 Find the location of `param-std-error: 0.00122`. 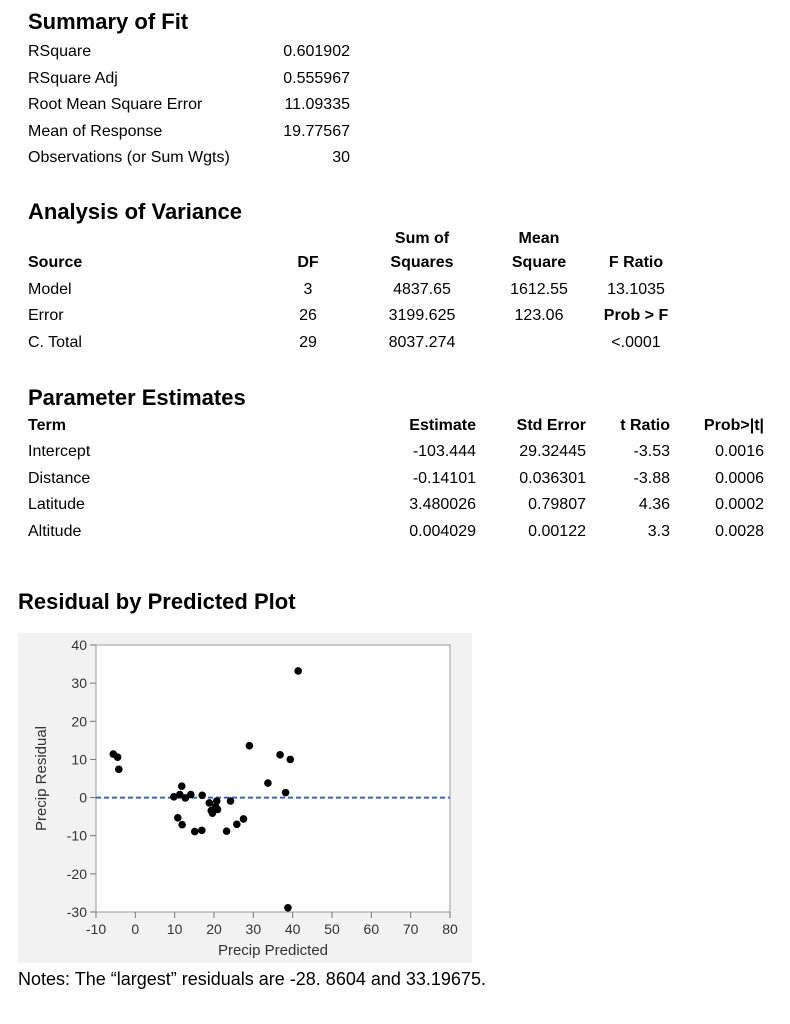

param-std-error: 0.00122 is located at coordinates (557, 531).